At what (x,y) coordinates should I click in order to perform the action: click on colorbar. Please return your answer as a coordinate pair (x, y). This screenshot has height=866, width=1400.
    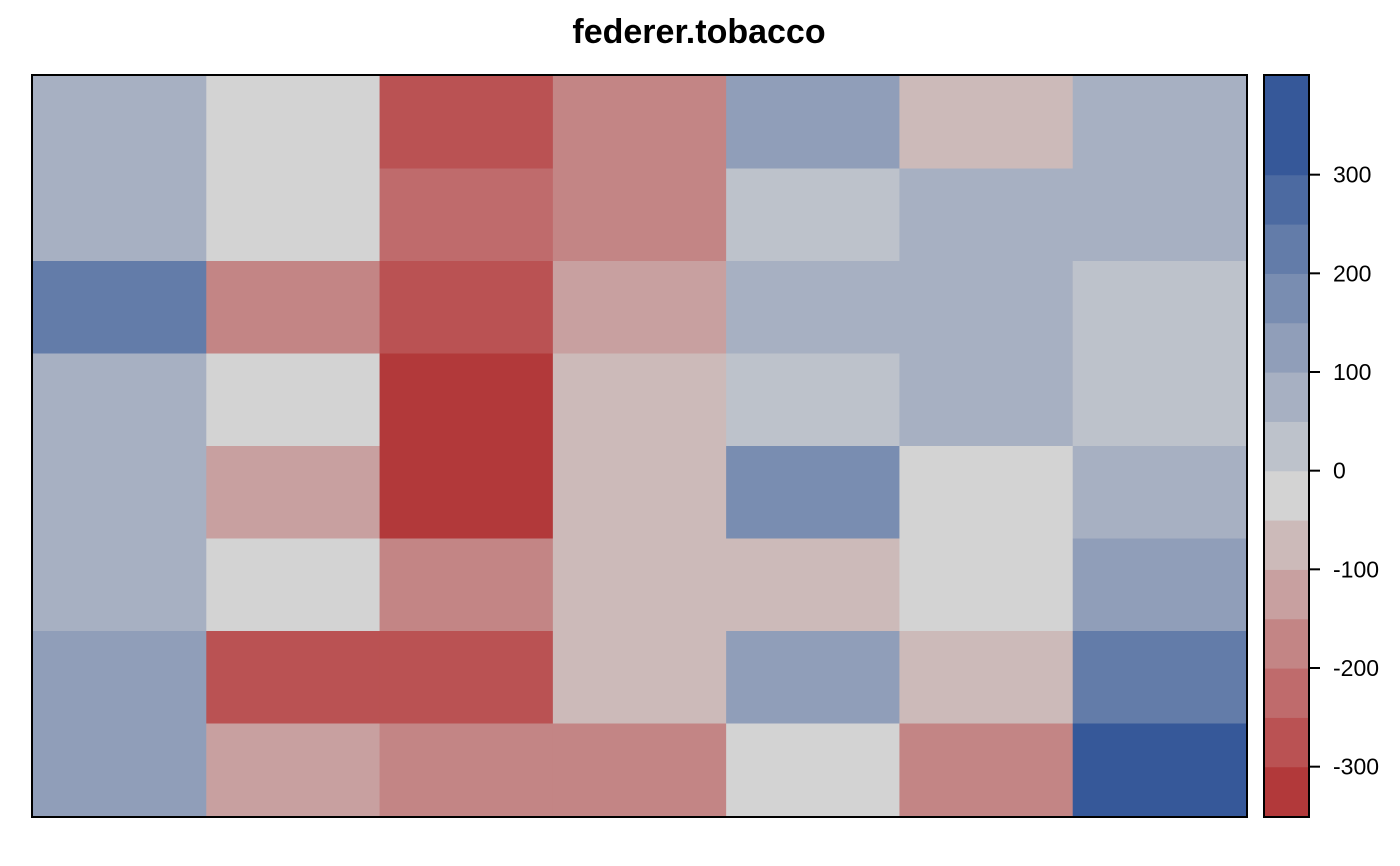
    Looking at the image, I should click on (1286, 446).